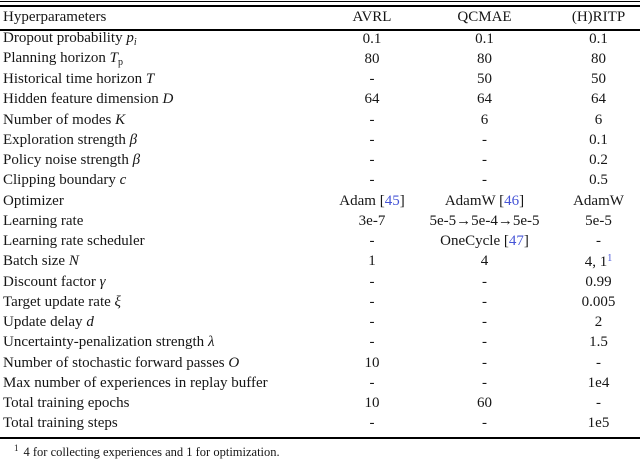 This screenshot has height=461, width=640. What do you see at coordinates (362, 200) in the screenshot?
I see `cell-text: Adam [` at bounding box center [362, 200].